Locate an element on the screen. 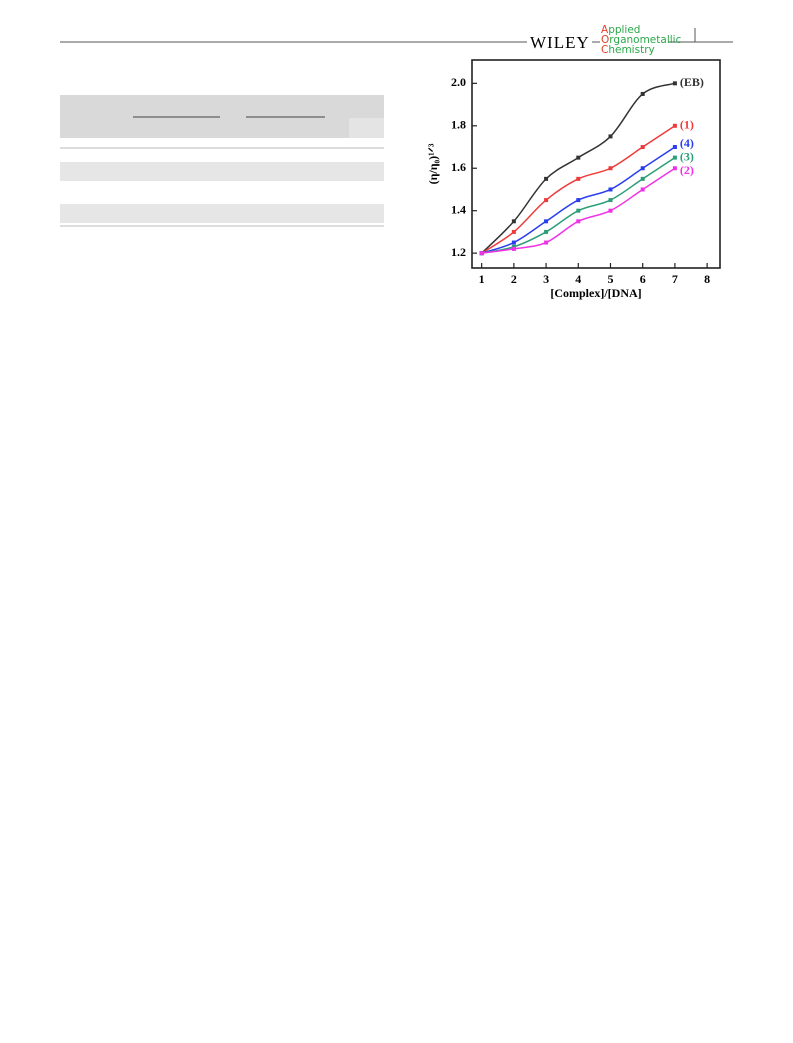 The image size is (793, 1043). plot-frame is located at coordinates (596, 164).